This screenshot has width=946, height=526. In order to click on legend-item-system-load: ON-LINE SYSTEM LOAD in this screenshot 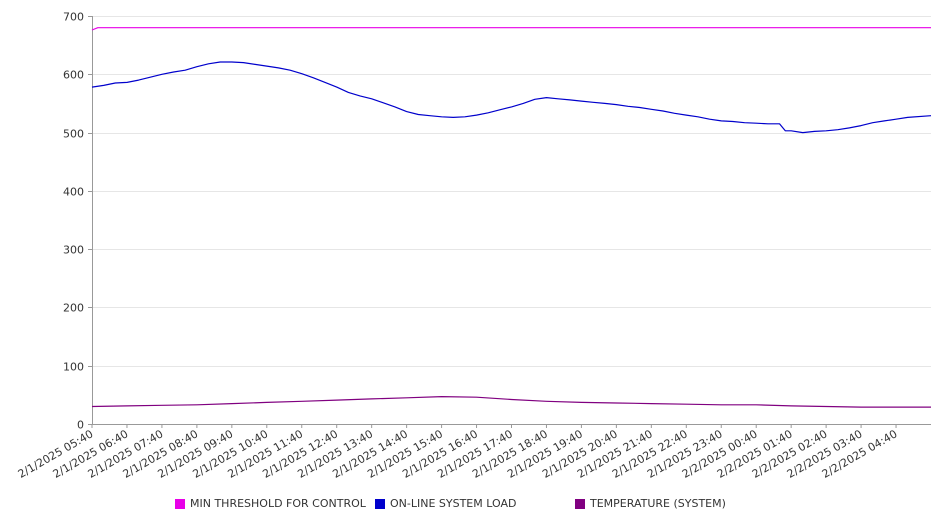, I will do `click(445, 503)`.